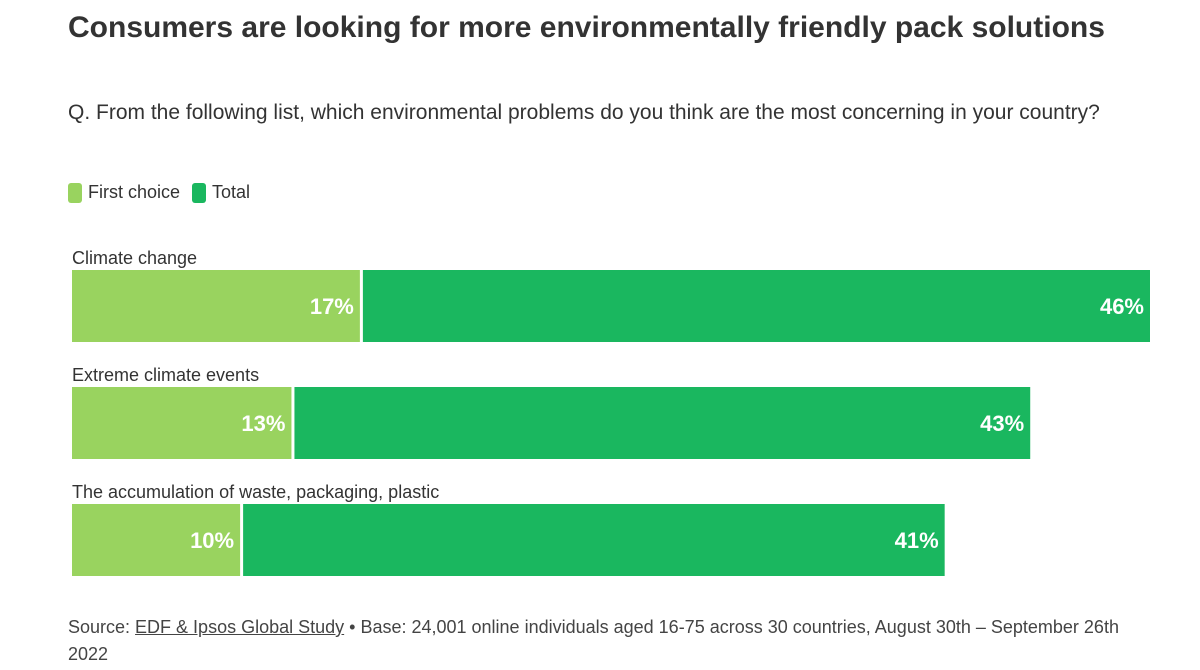 Image resolution: width=1200 pixels, height=670 pixels. Describe the element at coordinates (134, 192) in the screenshot. I see `legend-label-first-choice: First choice` at that location.